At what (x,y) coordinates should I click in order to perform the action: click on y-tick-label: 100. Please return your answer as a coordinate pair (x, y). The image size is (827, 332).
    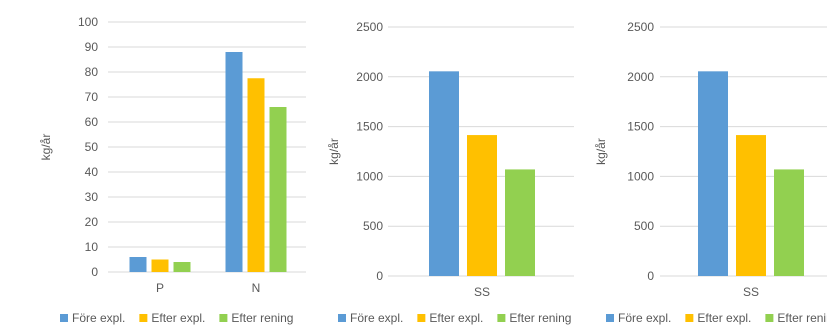
    Looking at the image, I should click on (88, 22).